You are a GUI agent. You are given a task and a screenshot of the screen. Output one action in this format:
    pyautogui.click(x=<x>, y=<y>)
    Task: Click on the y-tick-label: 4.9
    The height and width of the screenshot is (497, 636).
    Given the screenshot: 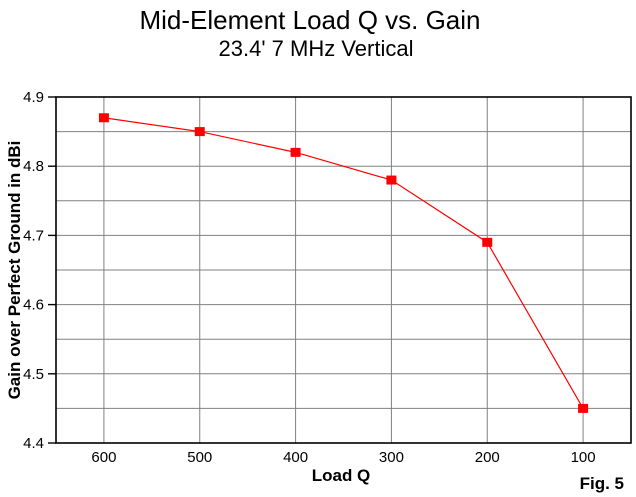 What is the action you would take?
    pyautogui.click(x=33, y=97)
    